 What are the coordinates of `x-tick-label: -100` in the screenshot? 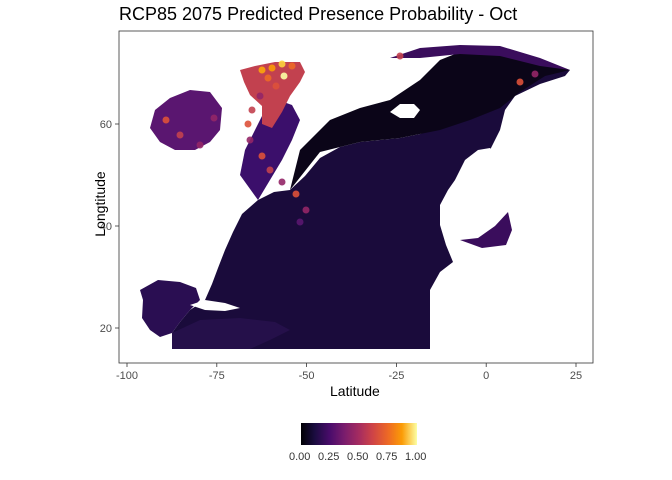 It's located at (127, 376).